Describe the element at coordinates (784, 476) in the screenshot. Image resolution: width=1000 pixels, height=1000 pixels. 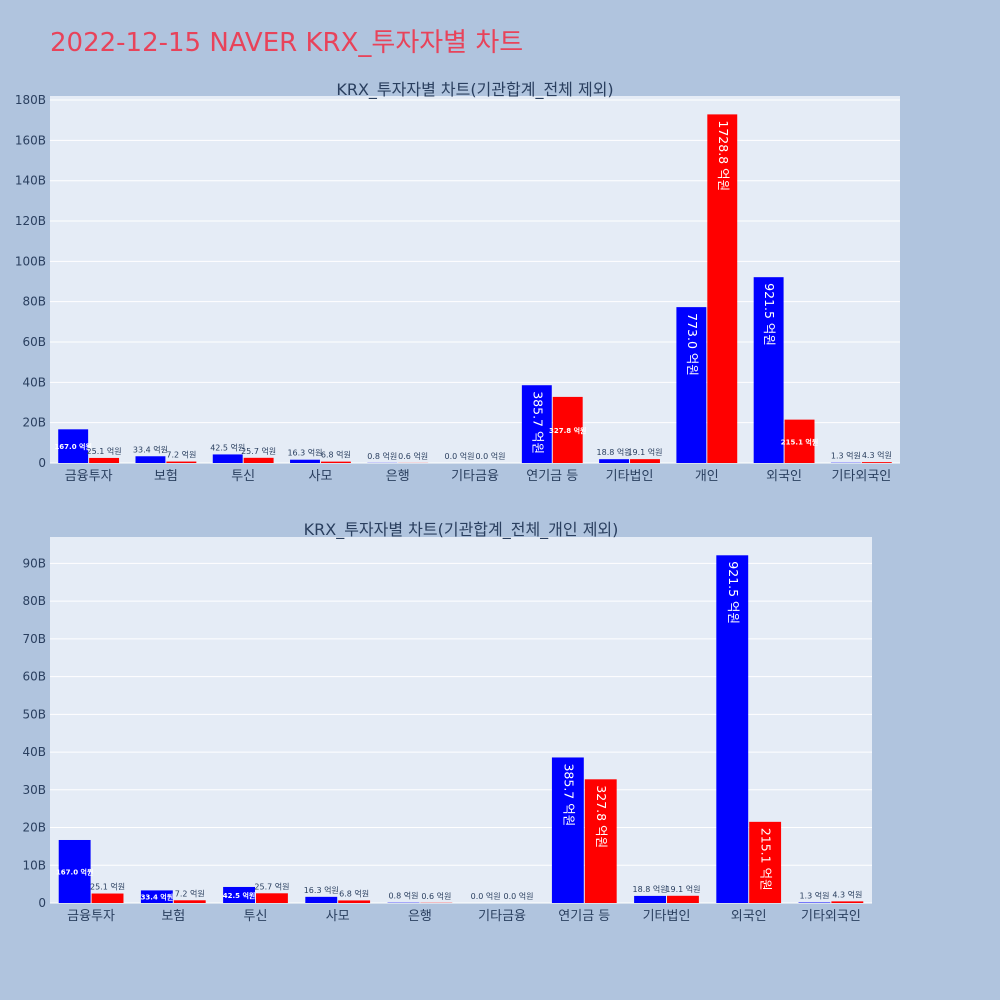
I see `x-tick-label: 외국인` at that location.